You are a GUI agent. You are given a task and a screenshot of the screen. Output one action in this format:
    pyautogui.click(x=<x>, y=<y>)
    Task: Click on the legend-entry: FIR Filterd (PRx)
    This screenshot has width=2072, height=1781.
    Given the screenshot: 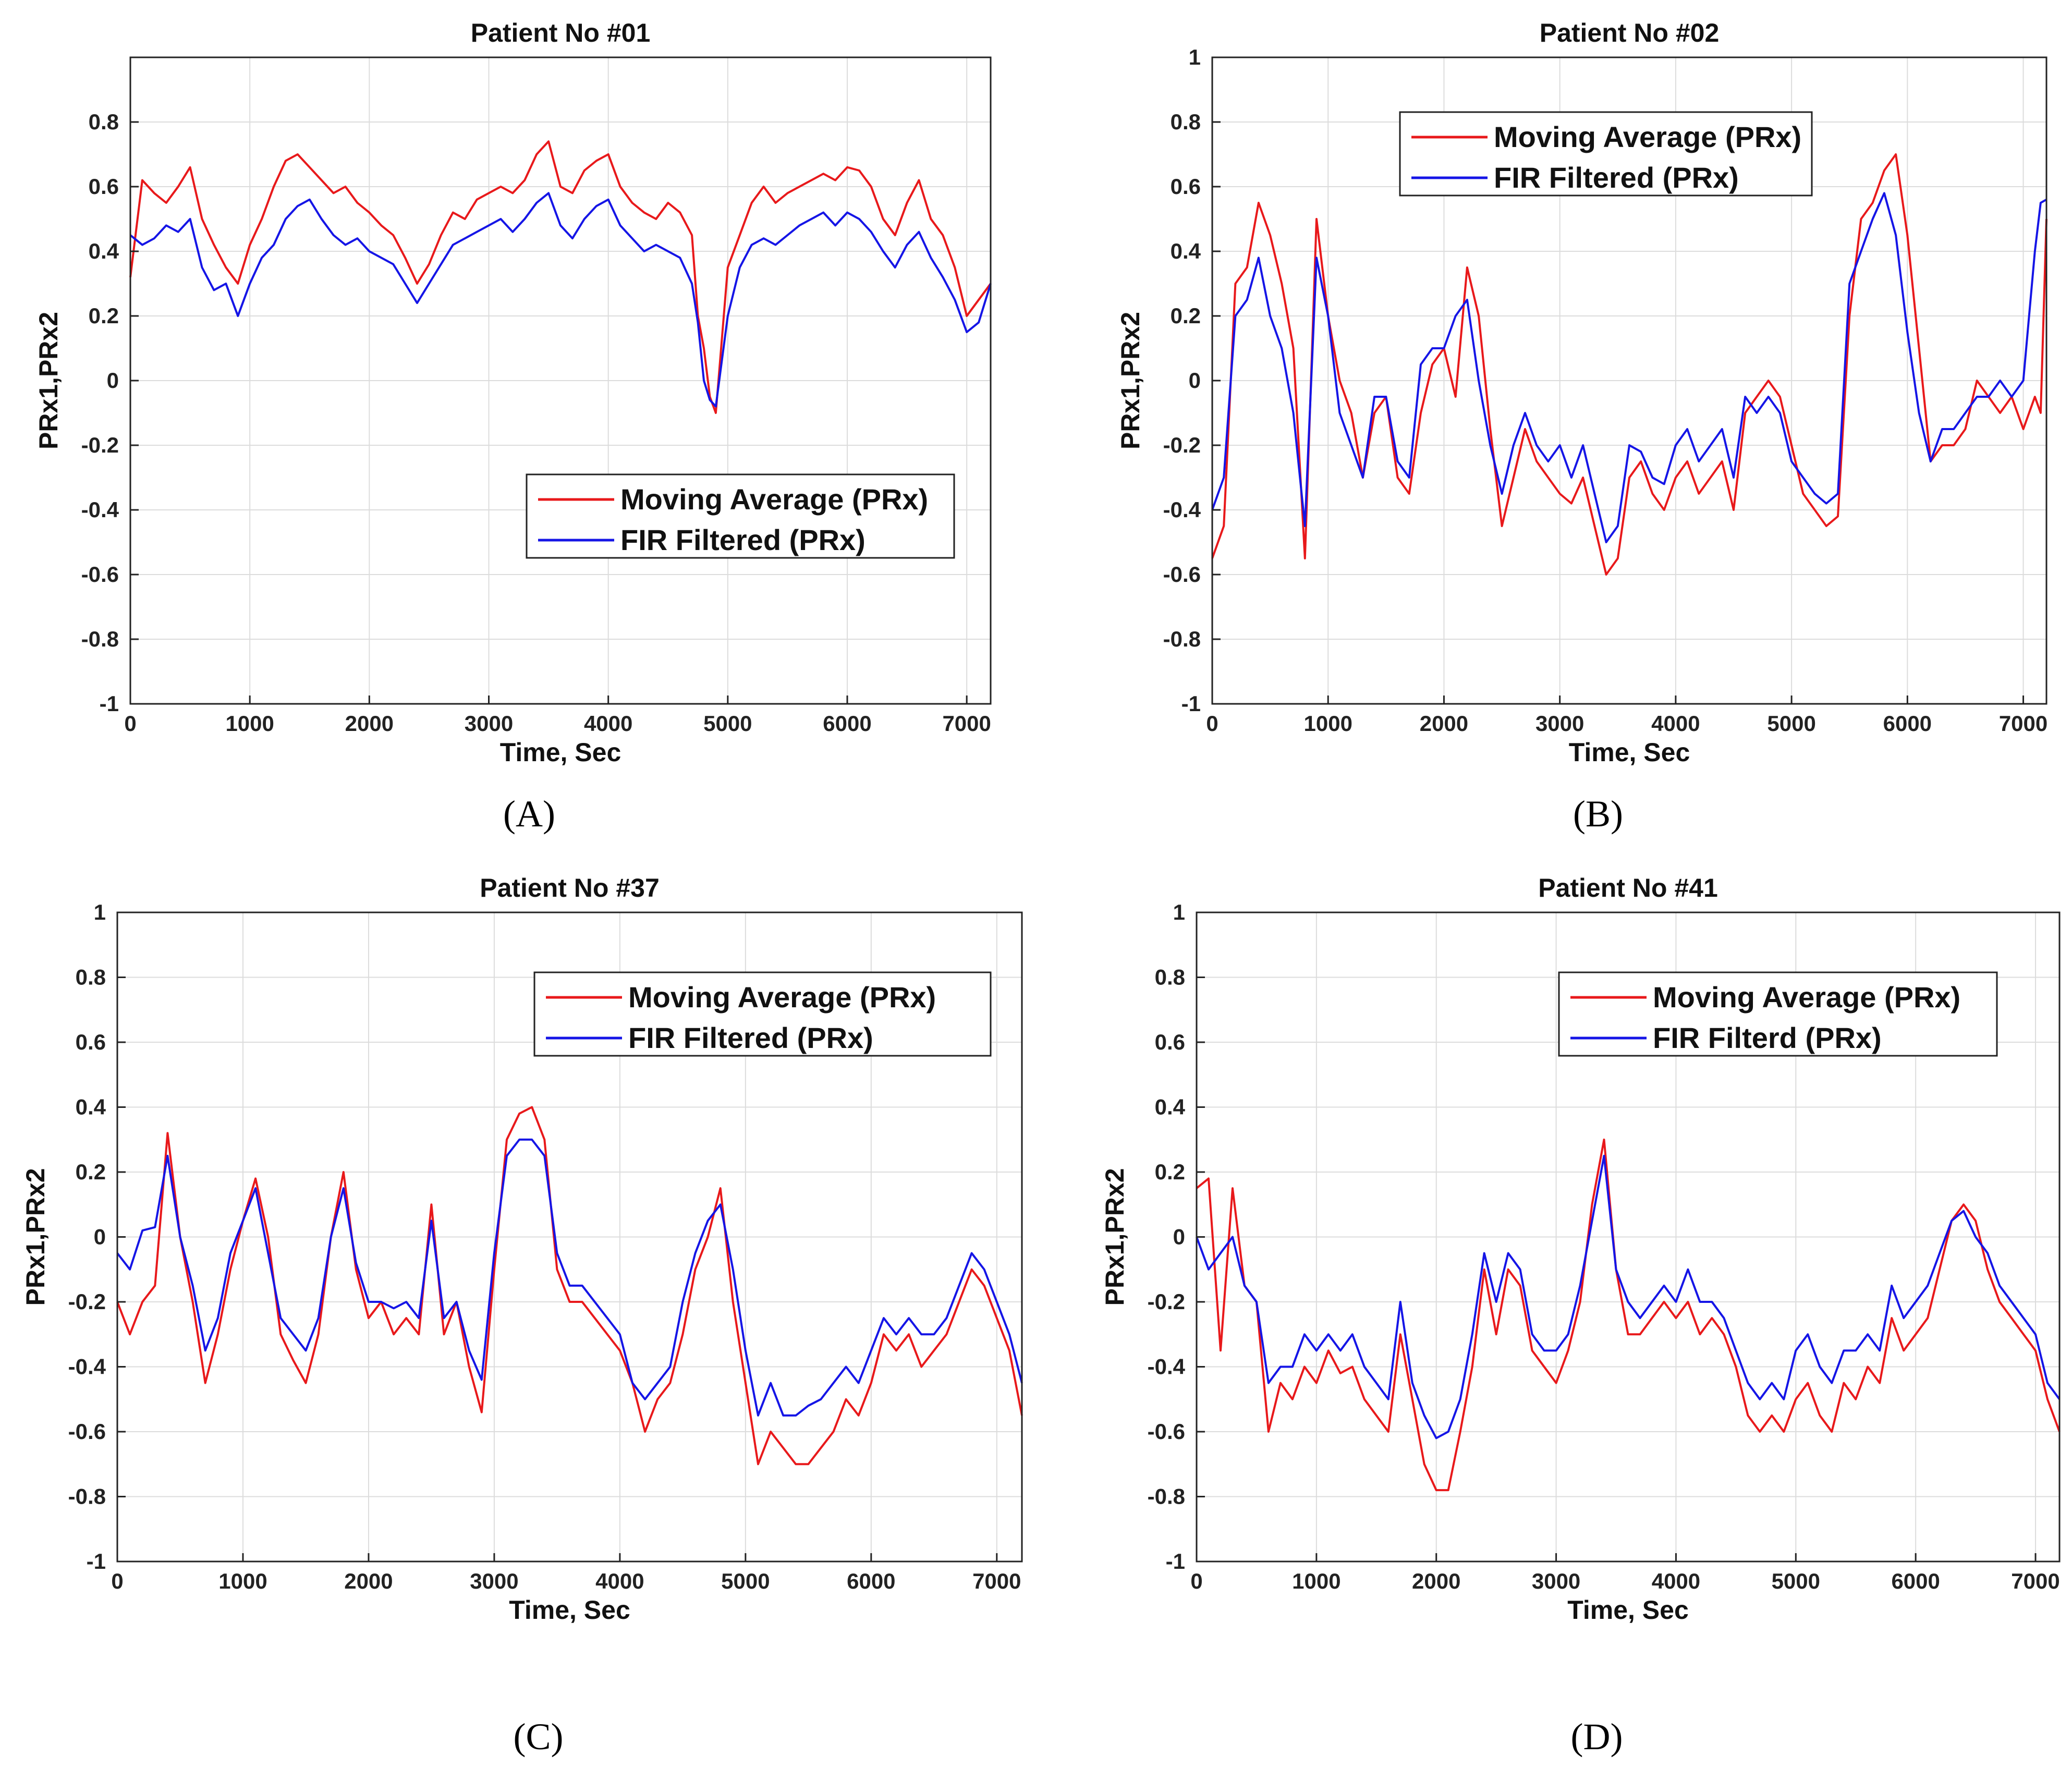 What is the action you would take?
    pyautogui.click(x=1767, y=1037)
    